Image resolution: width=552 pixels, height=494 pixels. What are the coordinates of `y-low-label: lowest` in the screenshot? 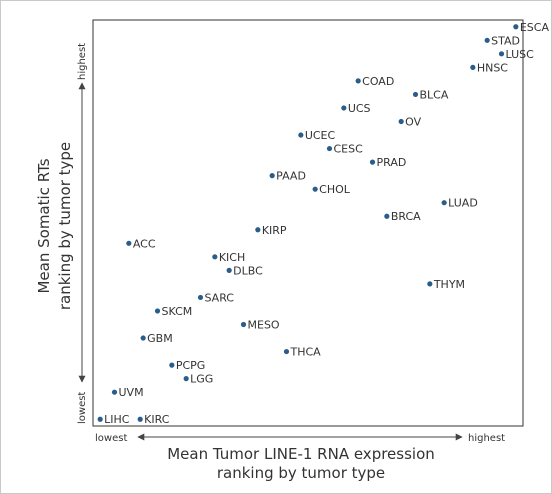 It's located at (82, 408).